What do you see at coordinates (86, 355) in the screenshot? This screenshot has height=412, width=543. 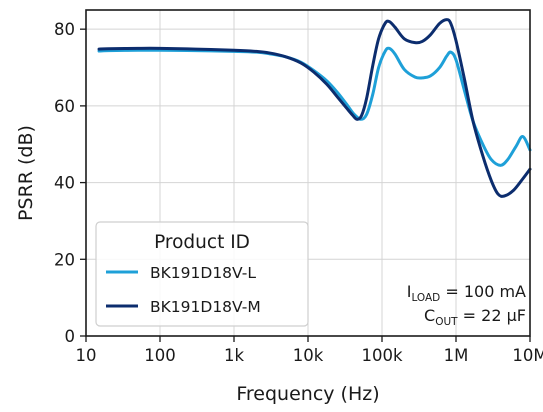 I see `x-tick-label: 10` at bounding box center [86, 355].